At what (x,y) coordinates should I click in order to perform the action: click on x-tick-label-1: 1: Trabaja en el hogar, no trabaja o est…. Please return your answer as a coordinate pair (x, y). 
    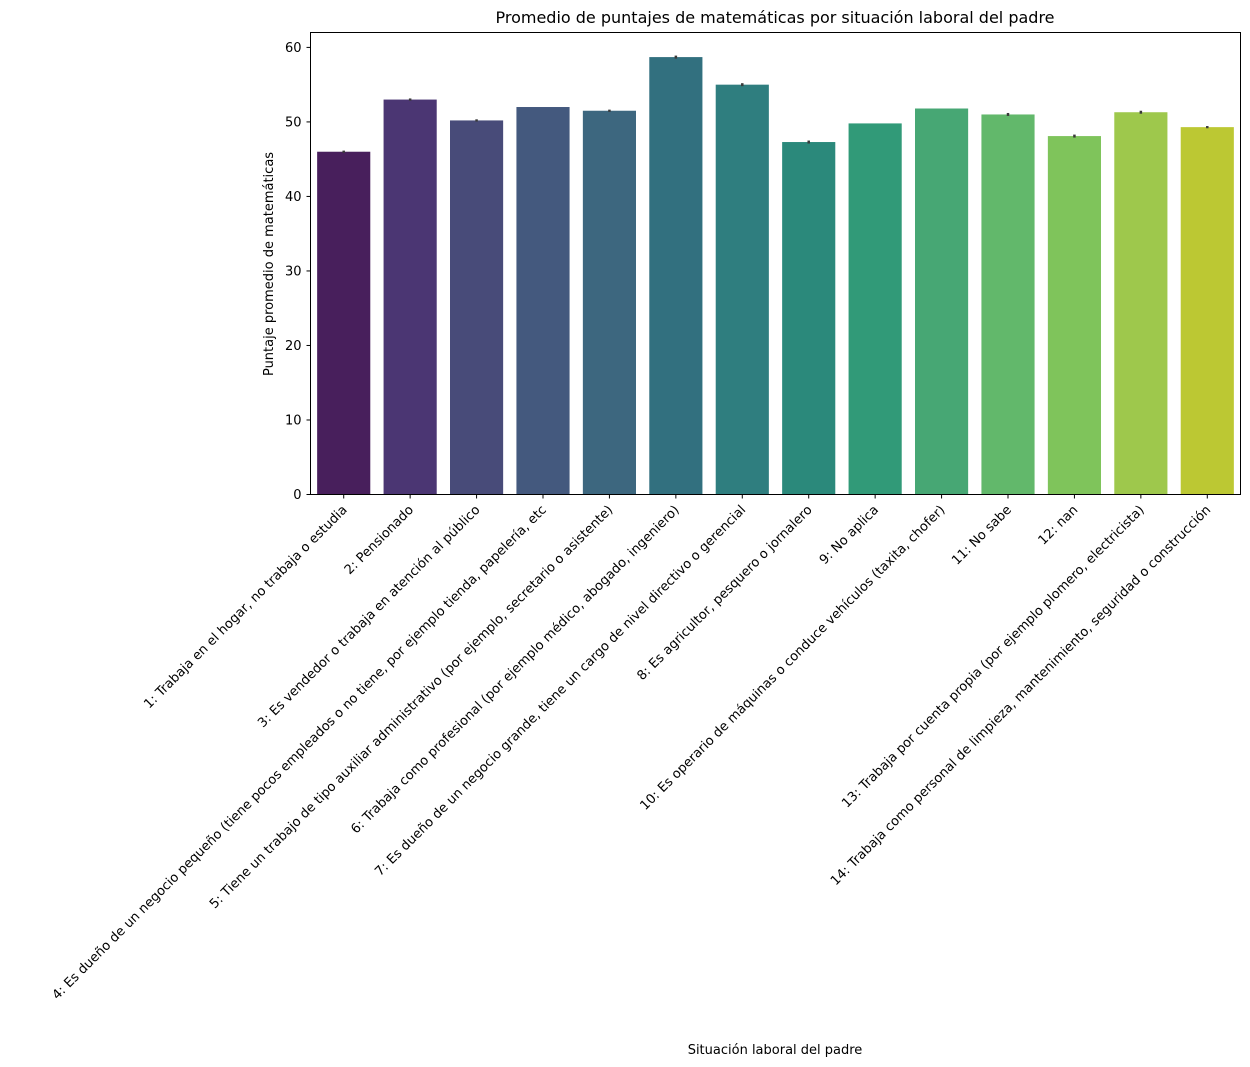
    Looking at the image, I should click on (245, 607).